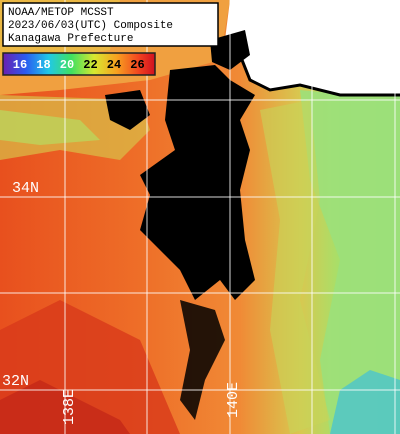 The height and width of the screenshot is (434, 400). I want to click on colorbar-tick-label: 20, so click(67, 65).